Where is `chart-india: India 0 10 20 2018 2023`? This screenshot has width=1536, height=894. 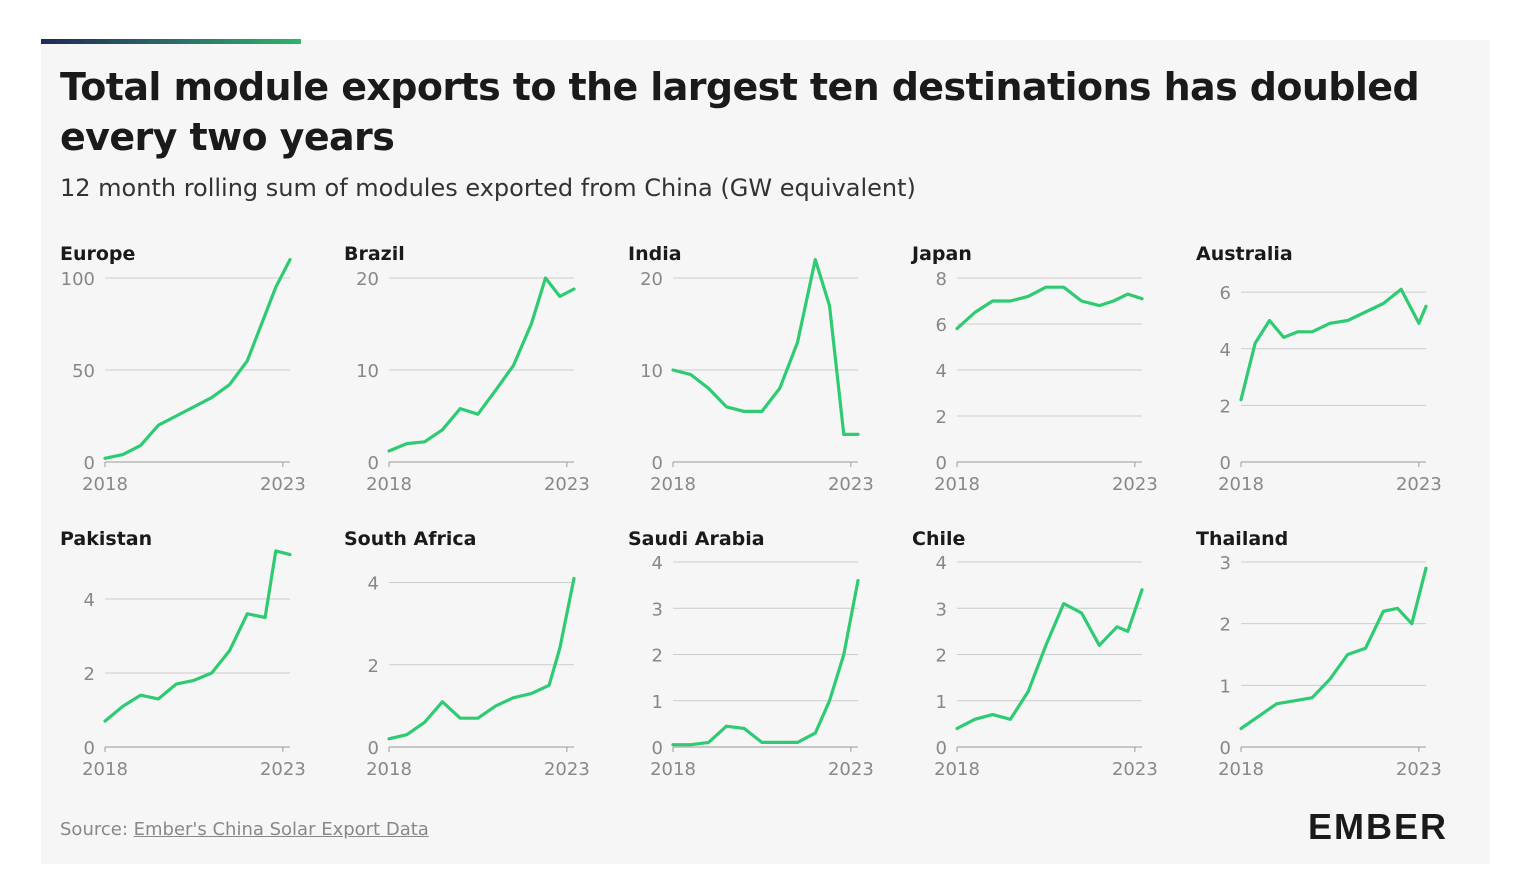 chart-india: India 0 10 20 2018 2023 is located at coordinates (751, 369).